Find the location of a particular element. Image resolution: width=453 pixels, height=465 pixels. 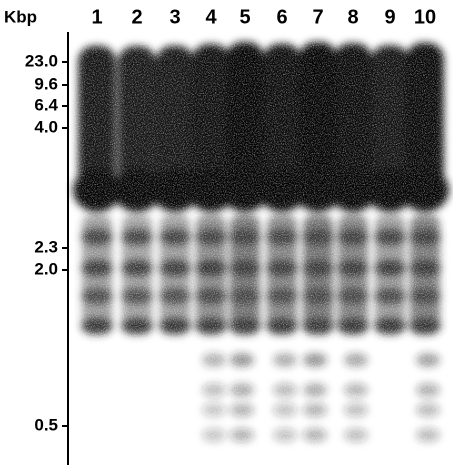

lane-number: 2 is located at coordinates (136, 17).